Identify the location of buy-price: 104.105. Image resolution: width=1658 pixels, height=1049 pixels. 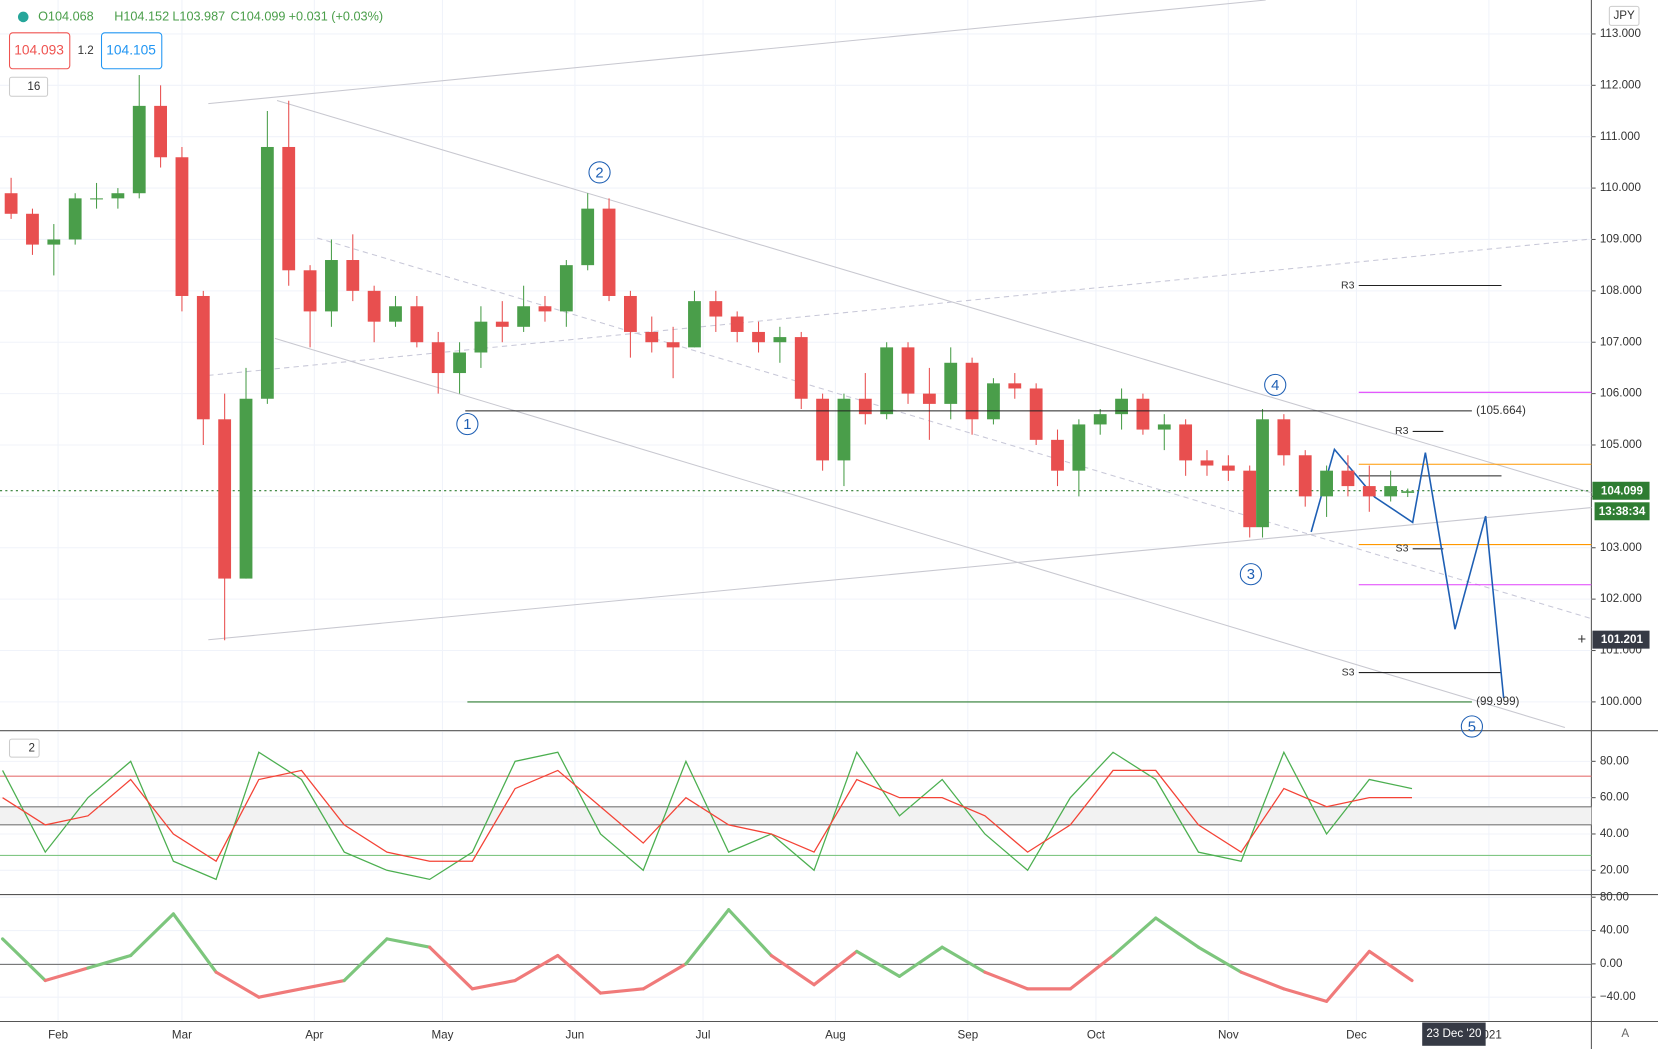
(131, 49).